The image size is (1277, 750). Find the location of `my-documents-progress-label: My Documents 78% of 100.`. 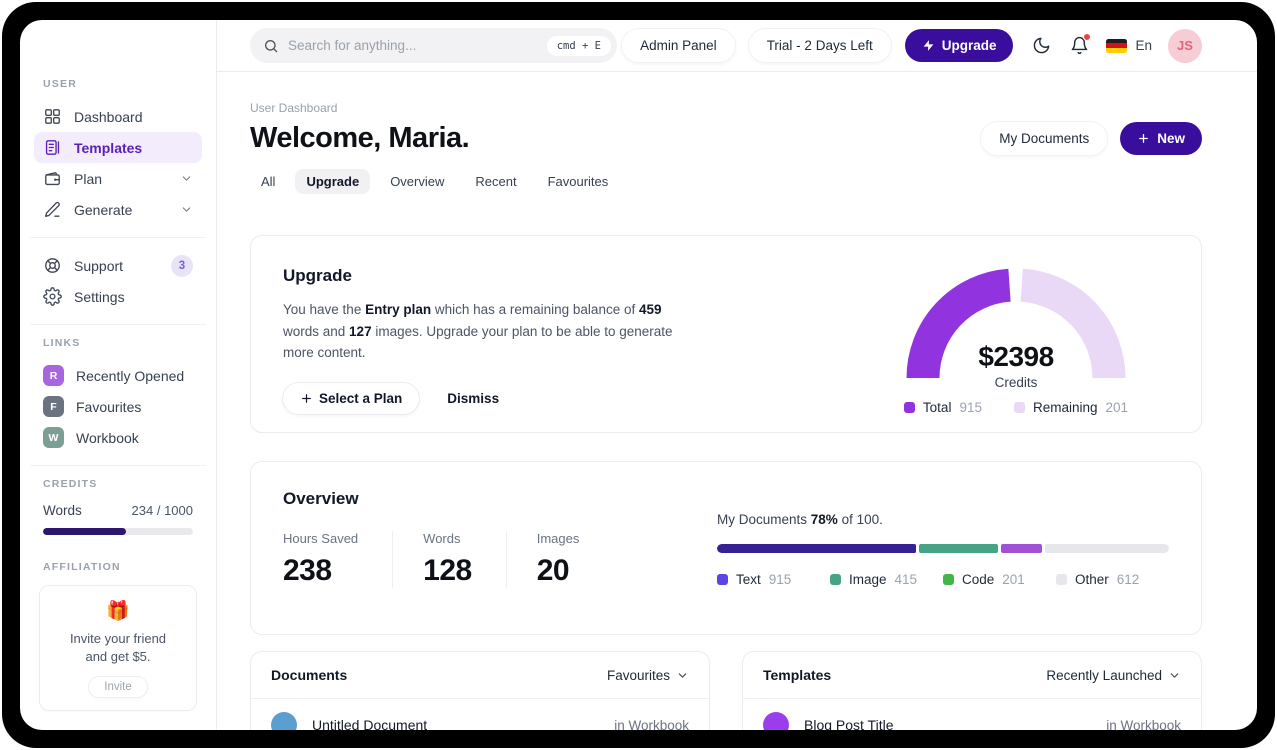

my-documents-progress-label: My Documents 78% of 100. is located at coordinates (800, 519).